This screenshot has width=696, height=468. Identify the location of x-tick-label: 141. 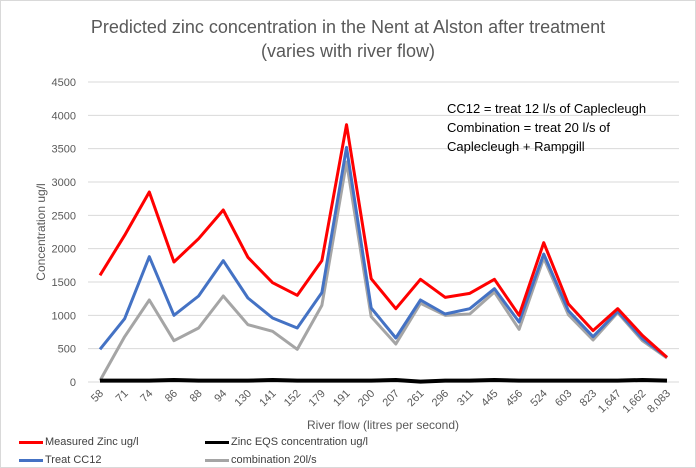
(267, 398).